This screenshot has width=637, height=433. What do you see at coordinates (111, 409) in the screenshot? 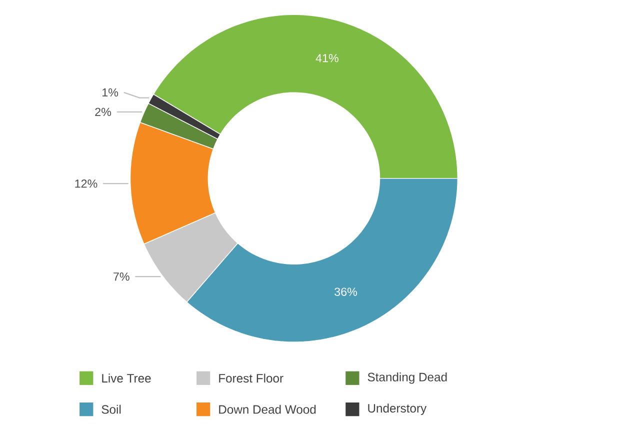
I see `legend-label: Soil` at bounding box center [111, 409].